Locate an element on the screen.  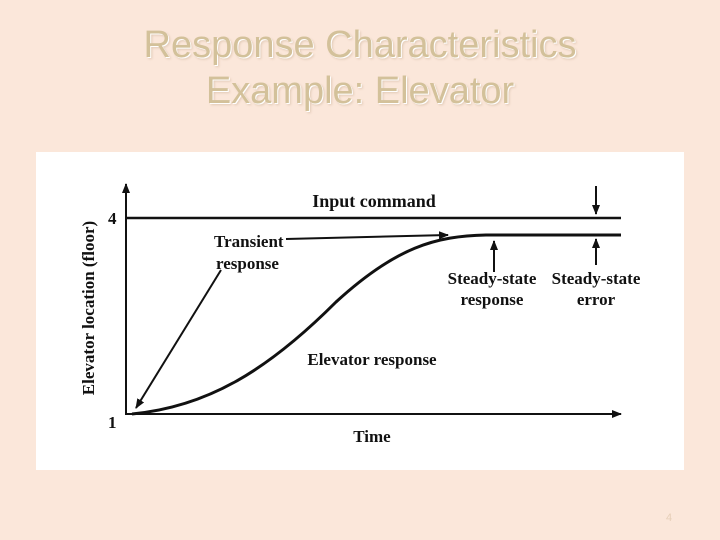
elevator-response-label: Elevator response is located at coordinates (372, 359).